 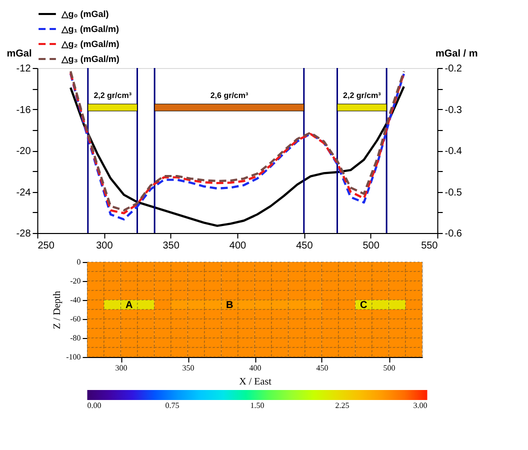 I want to click on legend-label: △g₂ (mGal/m), so click(x=90, y=44).